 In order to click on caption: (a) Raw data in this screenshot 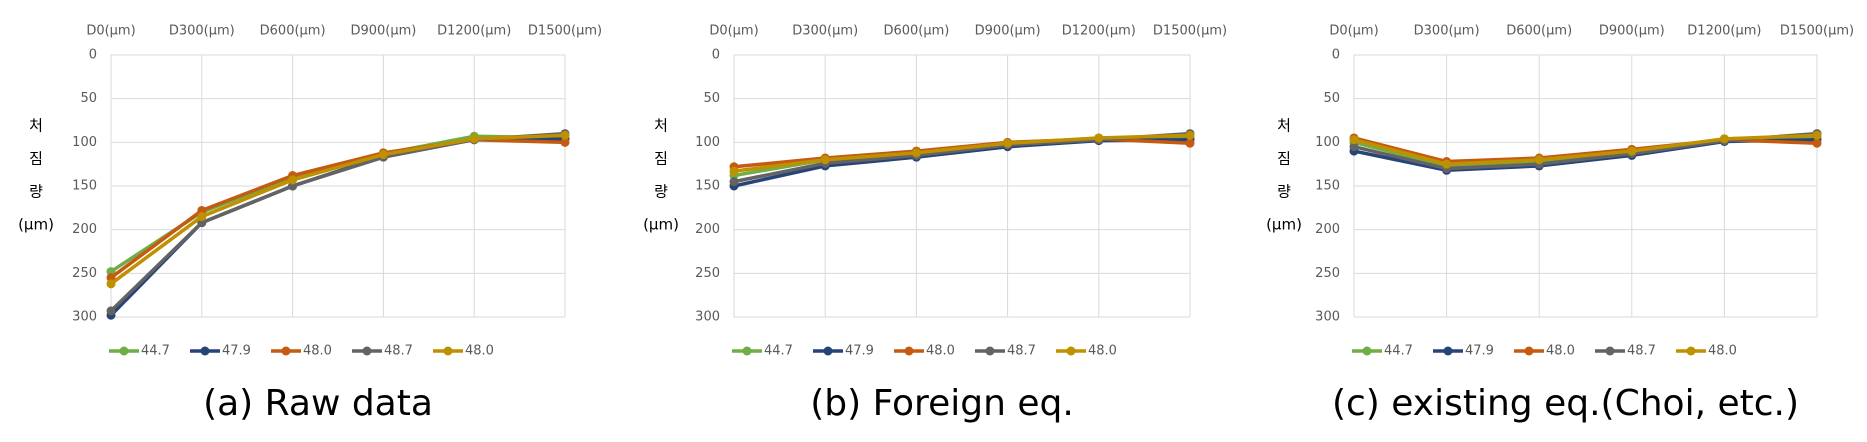, I will do `click(318, 403)`.